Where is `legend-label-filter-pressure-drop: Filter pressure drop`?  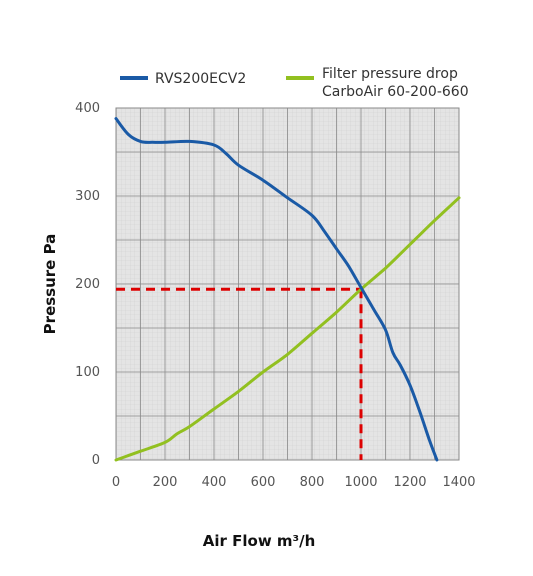 legend-label-filter-pressure-drop: Filter pressure drop is located at coordinates (390, 74).